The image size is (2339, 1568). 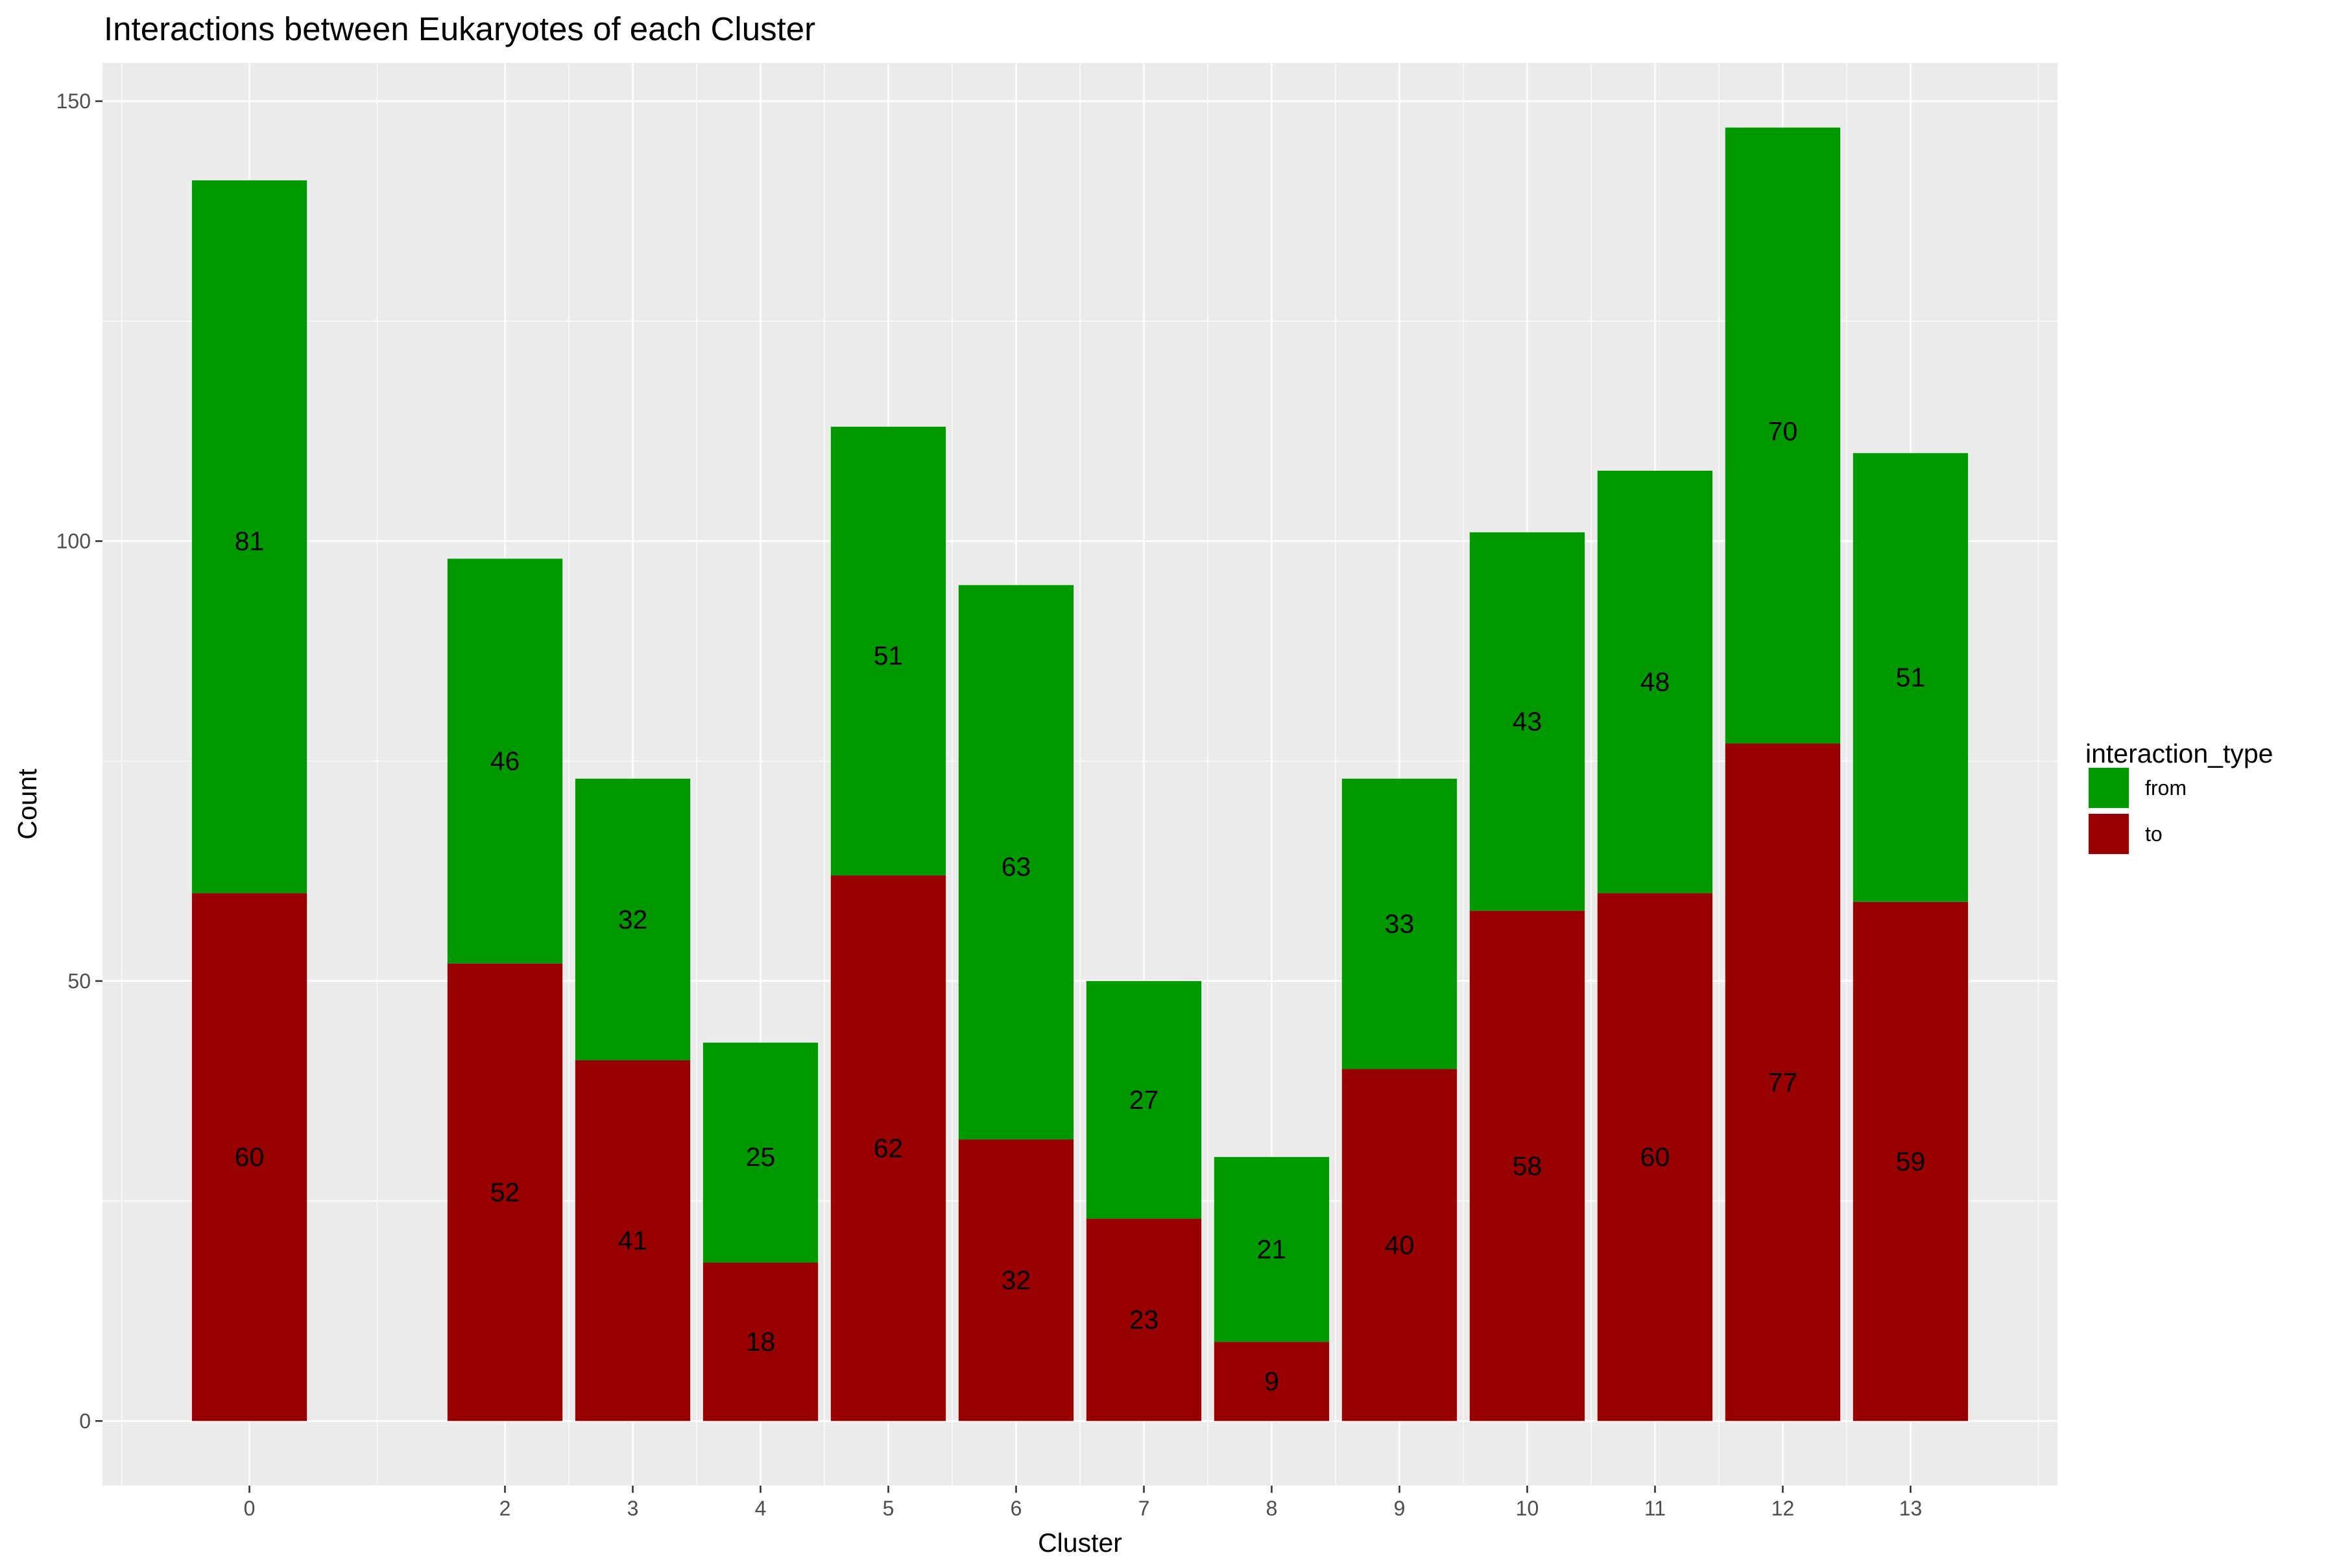 What do you see at coordinates (2154, 834) in the screenshot?
I see `legend-label-to: to` at bounding box center [2154, 834].